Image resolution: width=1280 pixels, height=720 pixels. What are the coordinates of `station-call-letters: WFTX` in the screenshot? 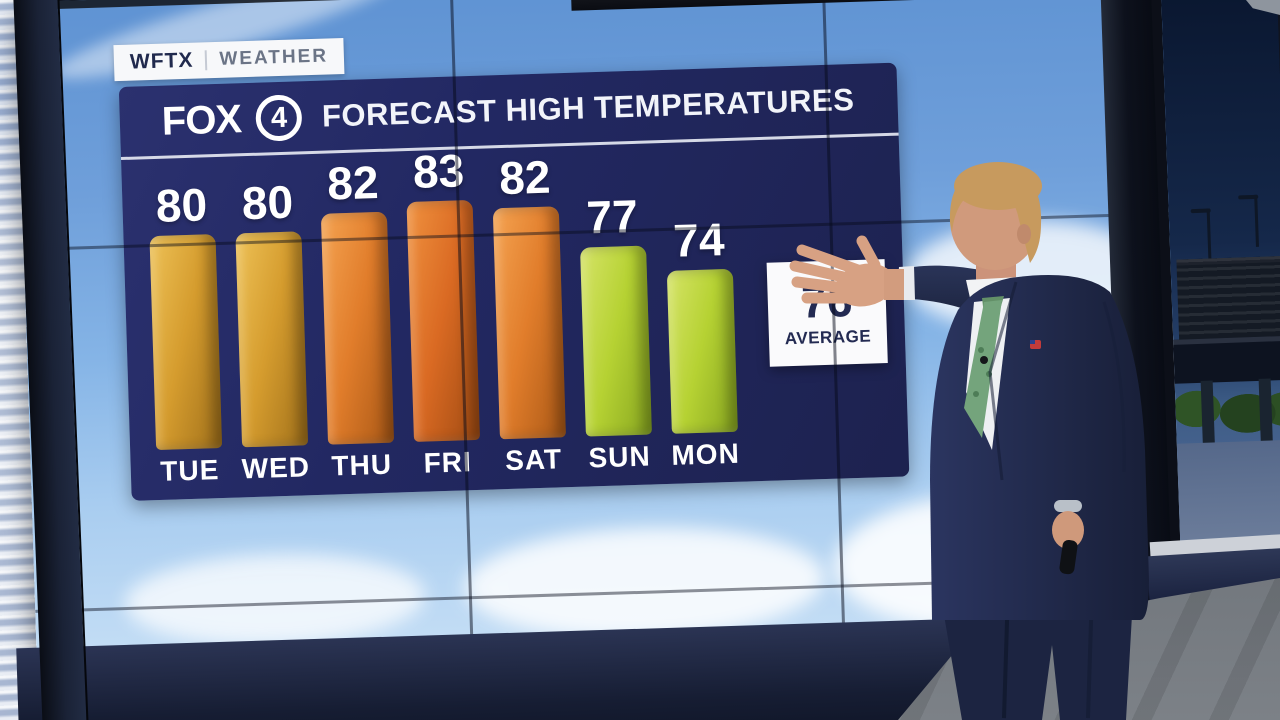 It's located at (161, 61).